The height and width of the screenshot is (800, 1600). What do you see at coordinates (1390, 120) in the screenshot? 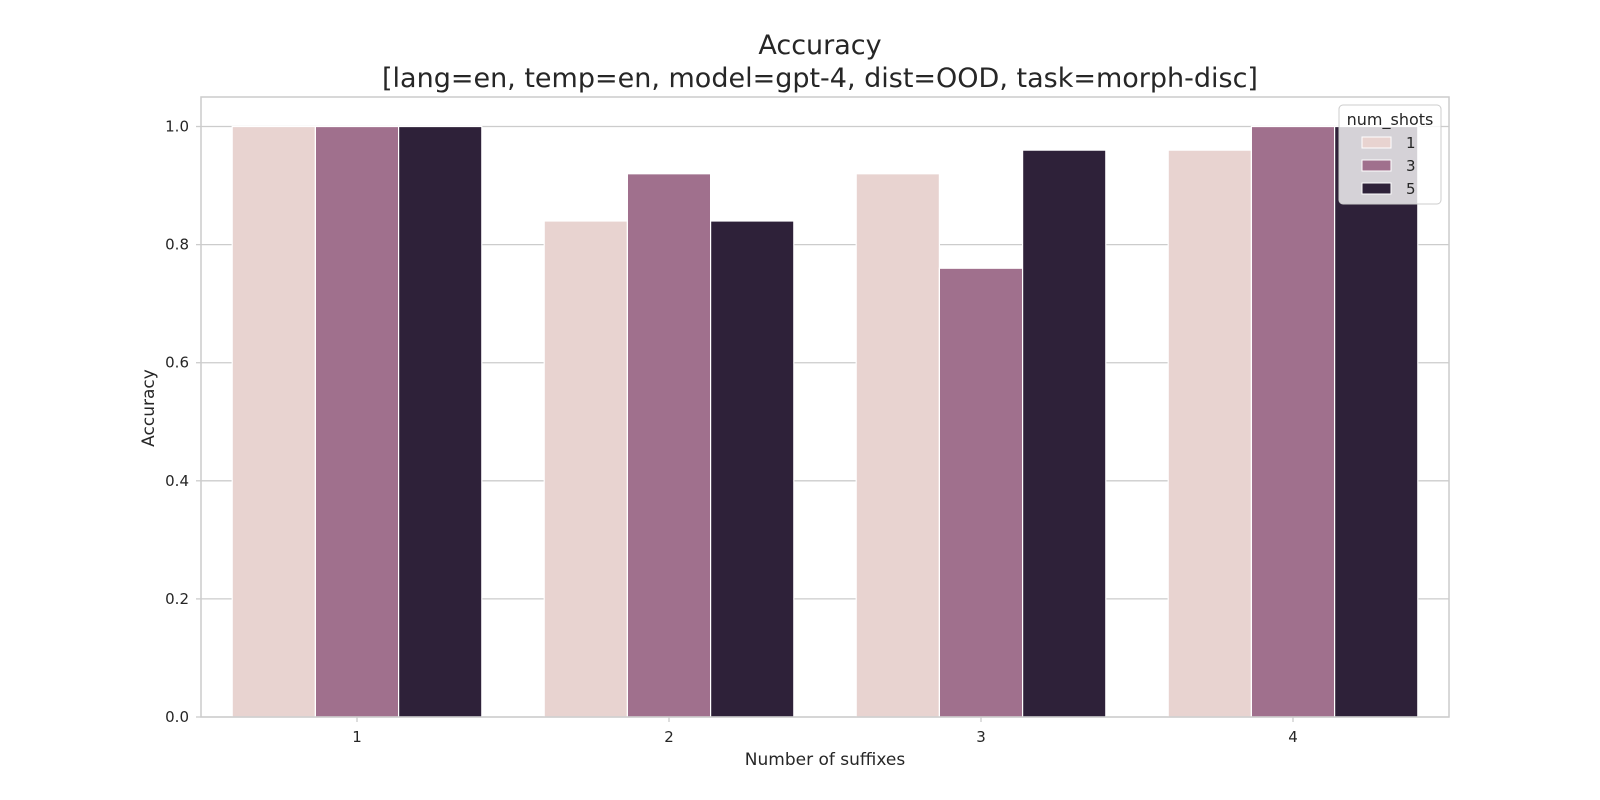
I see `legend-title: num_shots` at bounding box center [1390, 120].